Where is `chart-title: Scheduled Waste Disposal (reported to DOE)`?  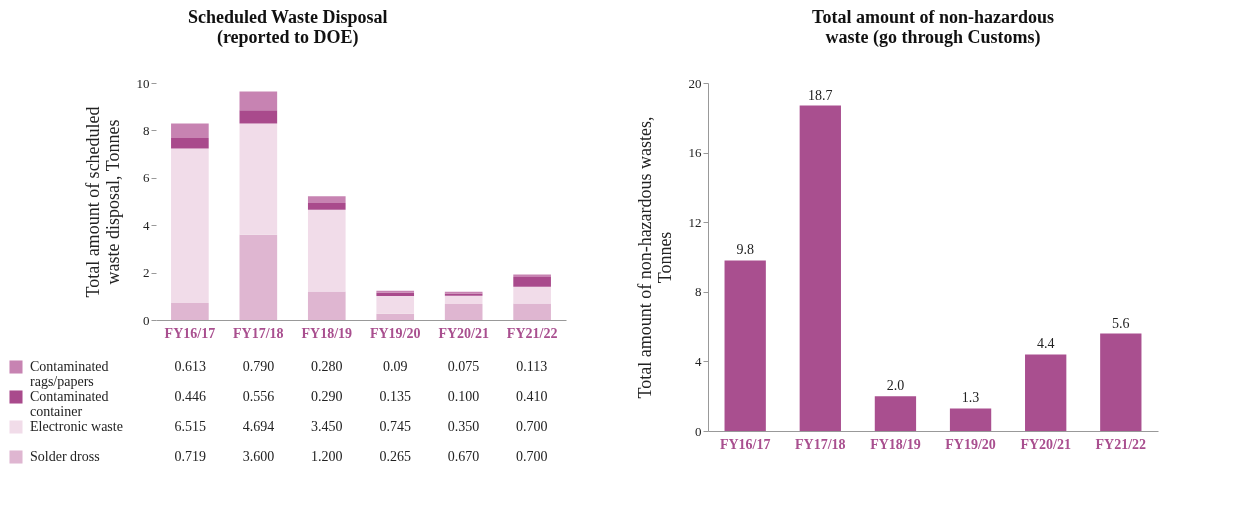 chart-title: Scheduled Waste Disposal (reported to DOE) is located at coordinates (287, 27).